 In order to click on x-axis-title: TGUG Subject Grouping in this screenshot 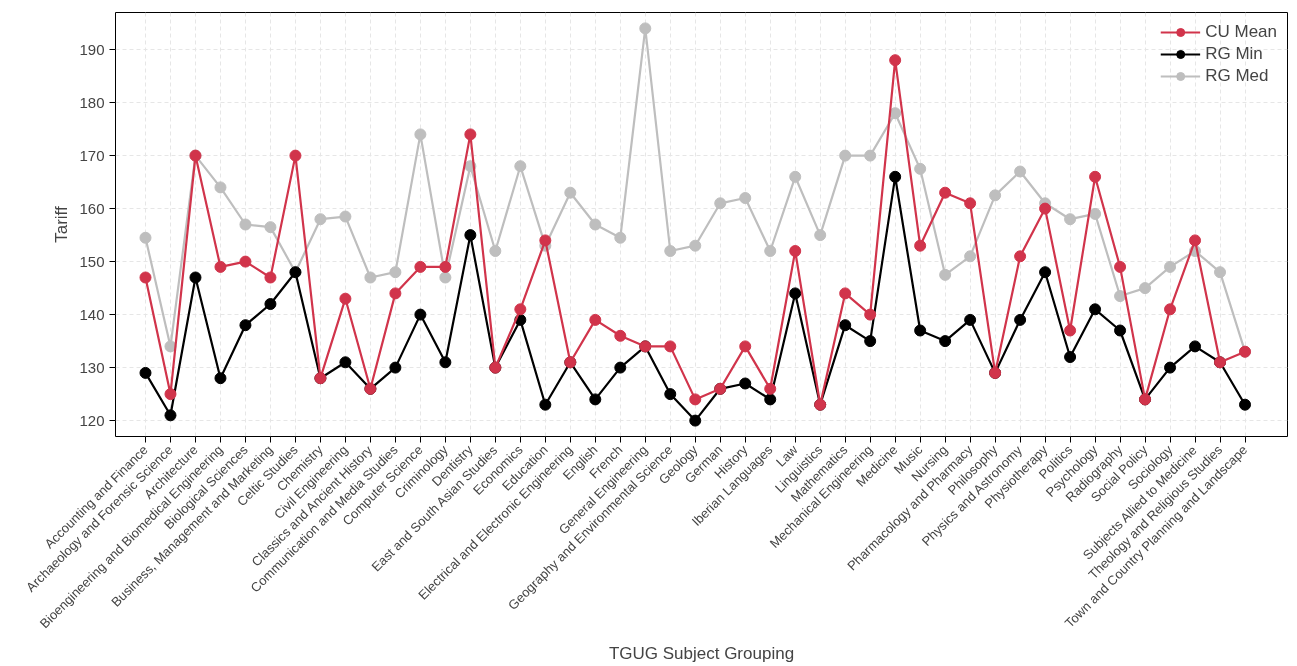, I will do `click(701, 654)`.